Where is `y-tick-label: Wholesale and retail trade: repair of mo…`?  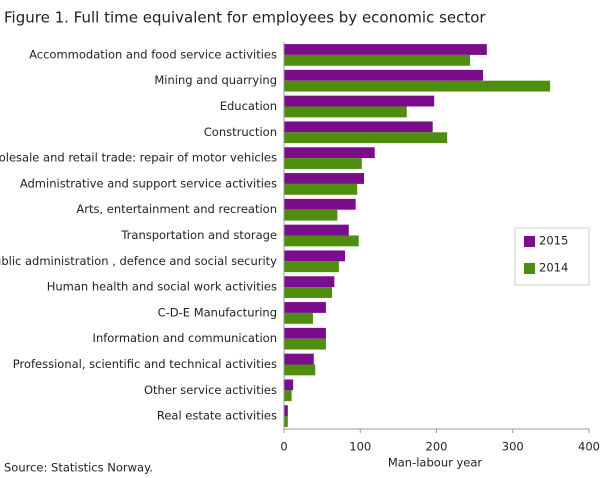
y-tick-label: Wholesale and retail trade: repair of mo… is located at coordinates (138, 158).